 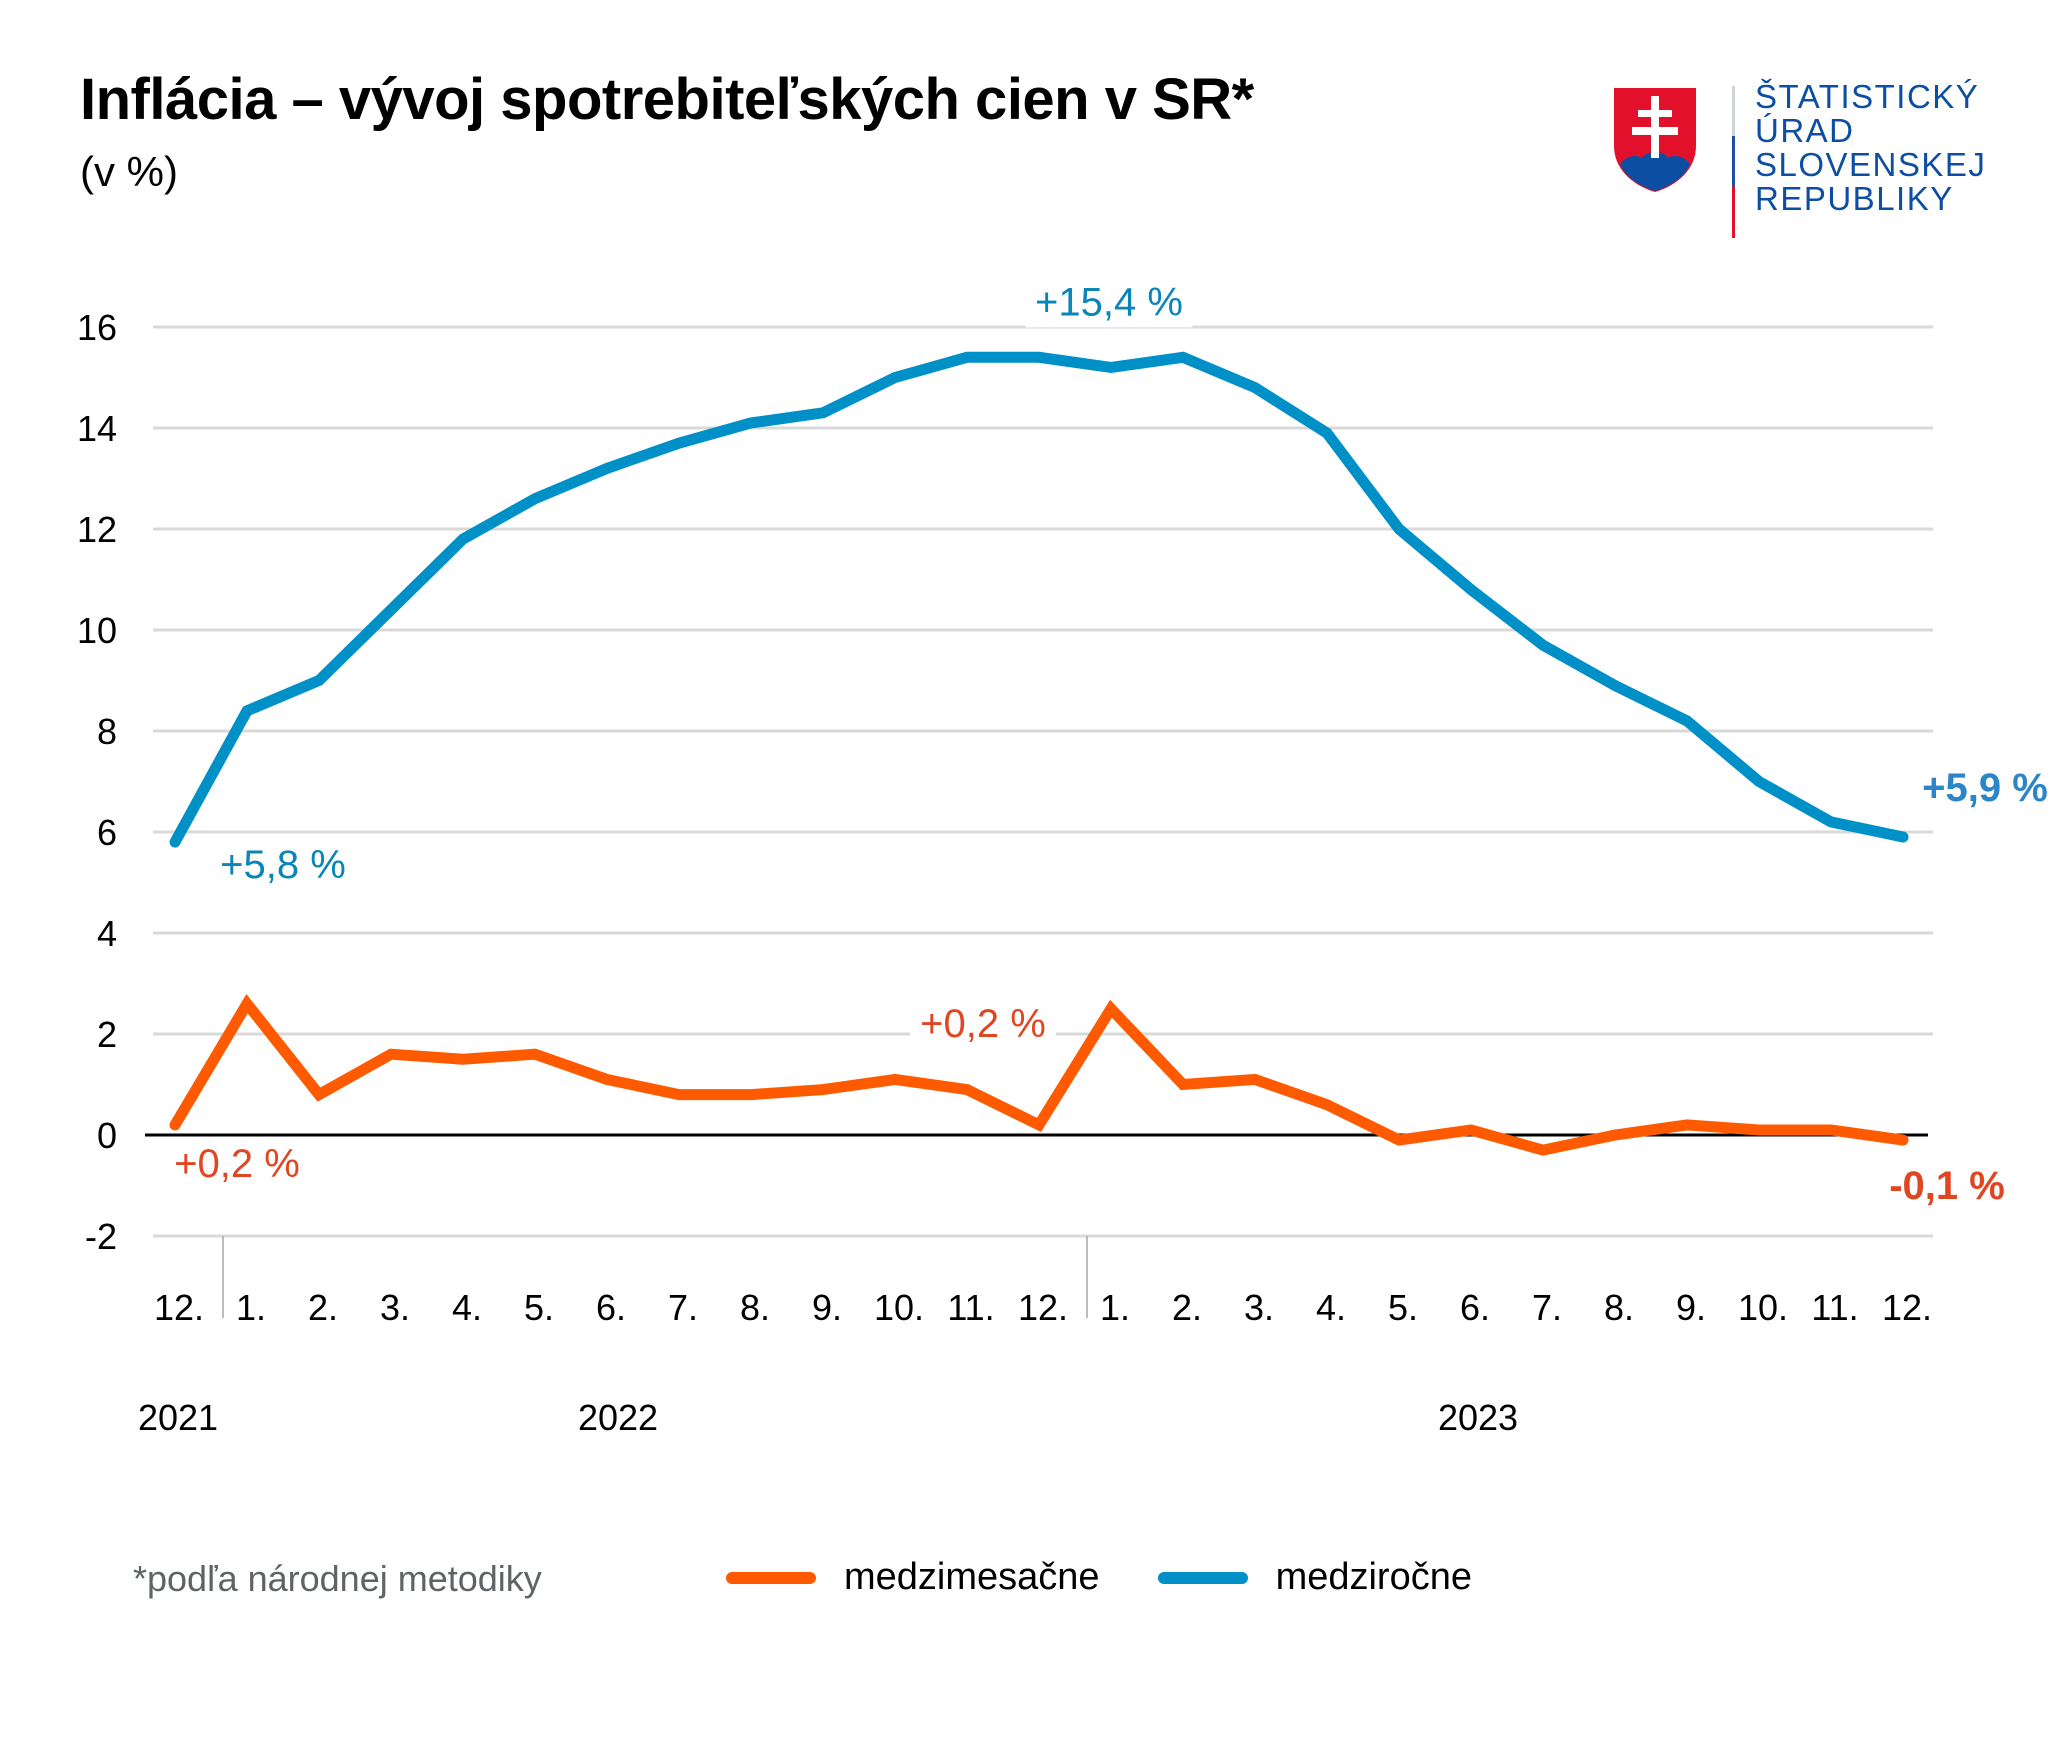 I want to click on logo-line: SLOVENSKEJ, so click(x=1871, y=164).